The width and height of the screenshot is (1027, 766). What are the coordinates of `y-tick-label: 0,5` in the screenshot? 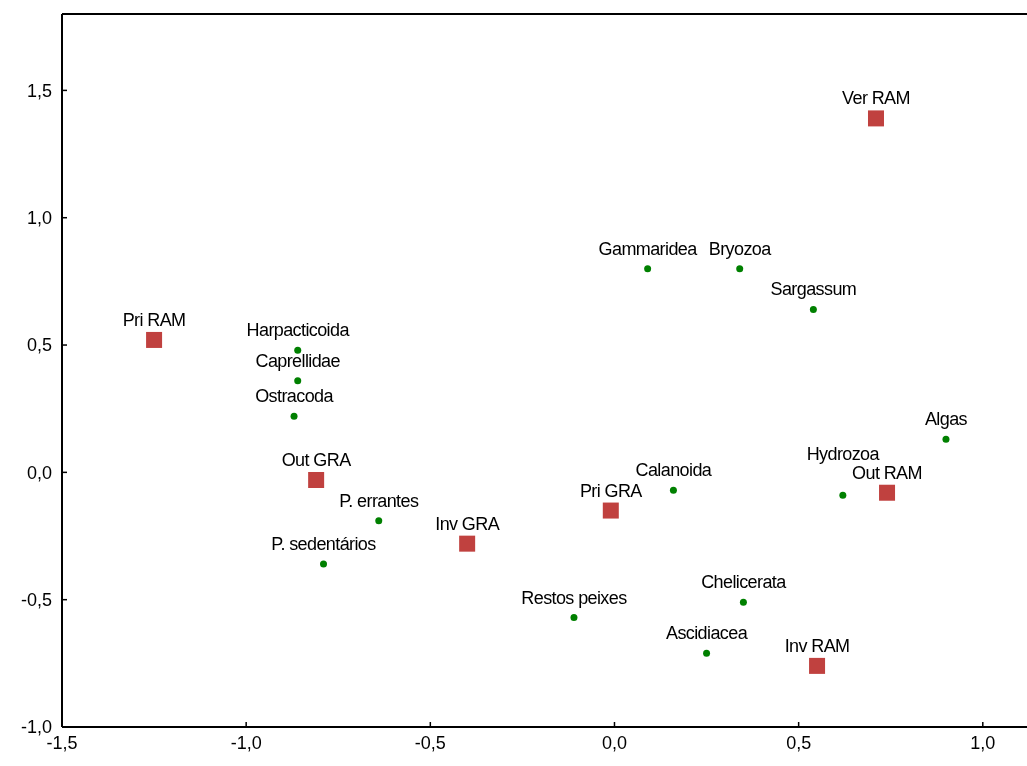 It's located at (39, 345).